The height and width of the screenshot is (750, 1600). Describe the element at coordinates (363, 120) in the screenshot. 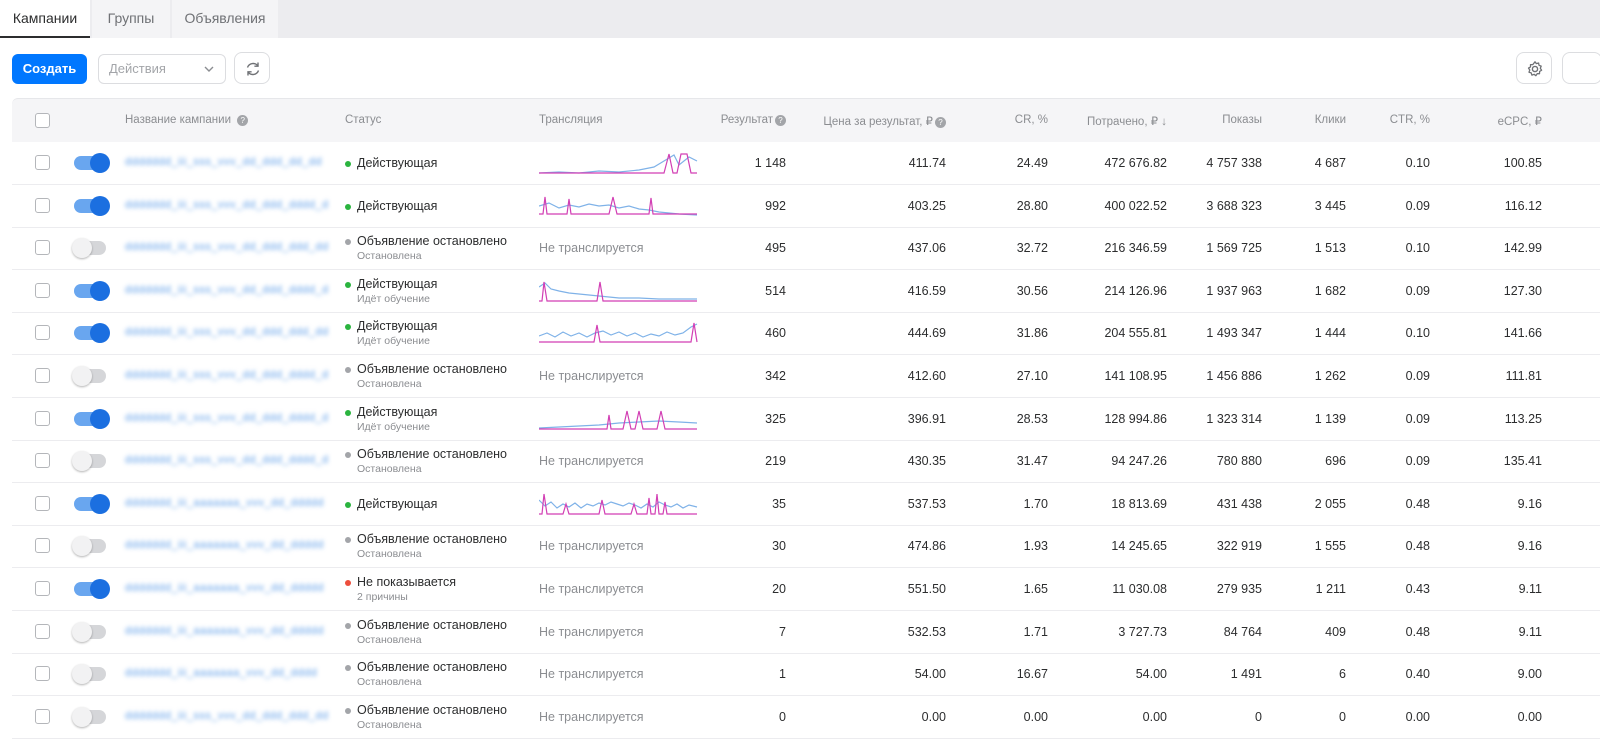

I see `col-status-header: Статус` at that location.